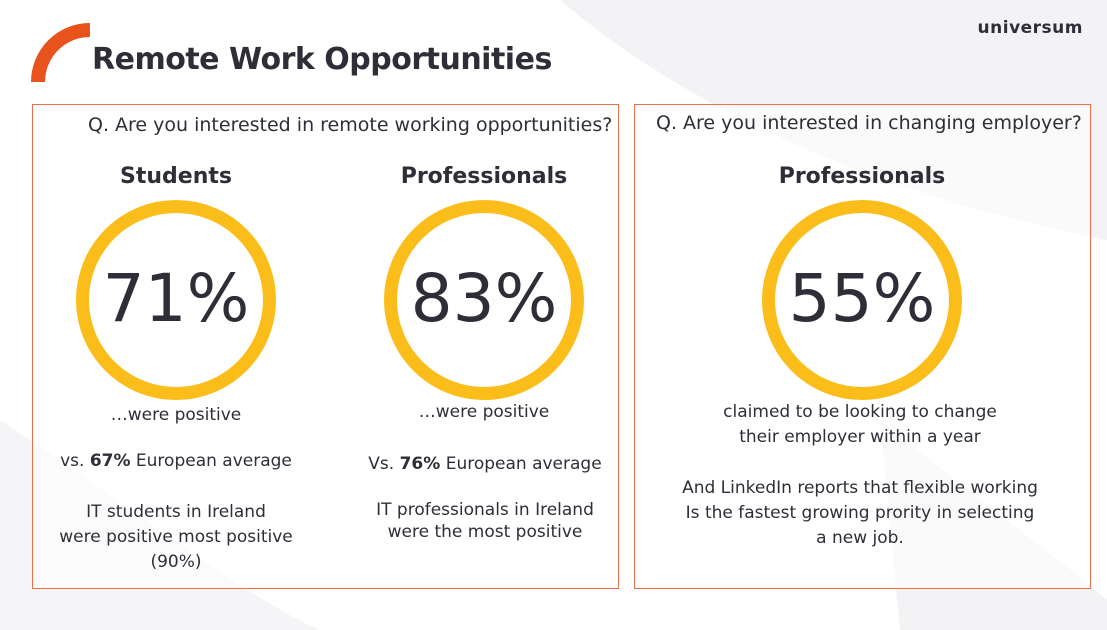 The height and width of the screenshot is (630, 1107). What do you see at coordinates (176, 512) in the screenshot?
I see `students-note-line1: IT students in Ireland` at bounding box center [176, 512].